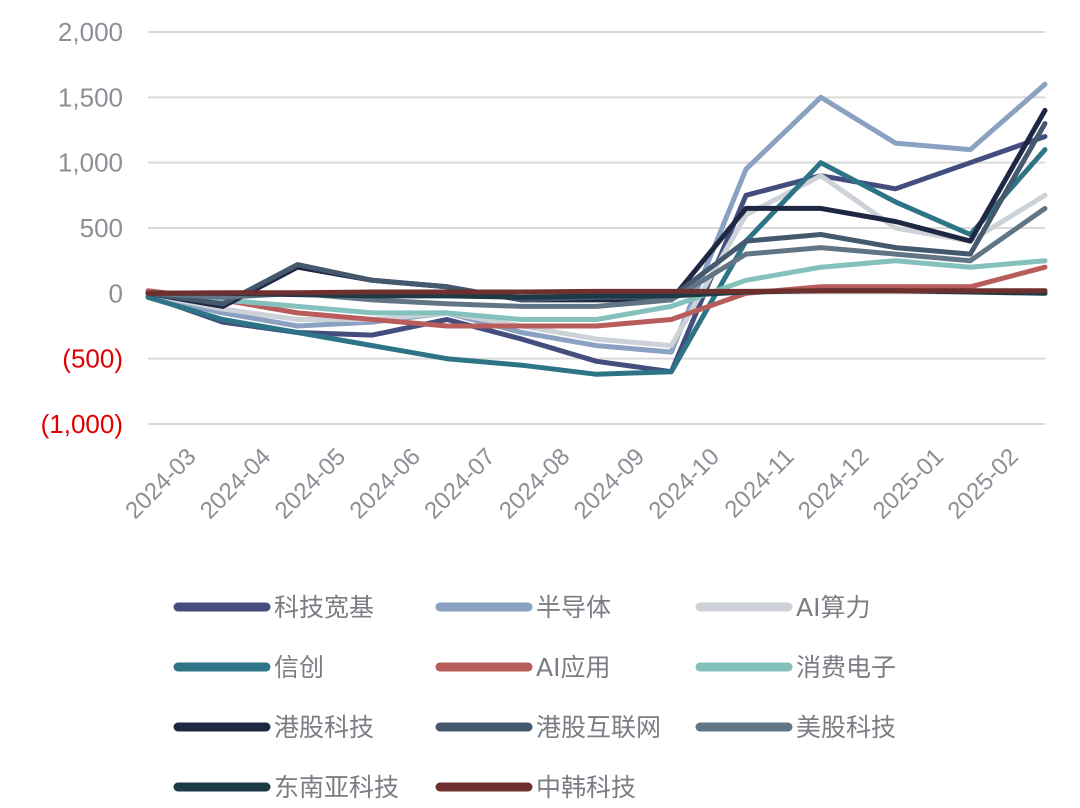  I want to click on legend-label: 港股科技, so click(324, 727).